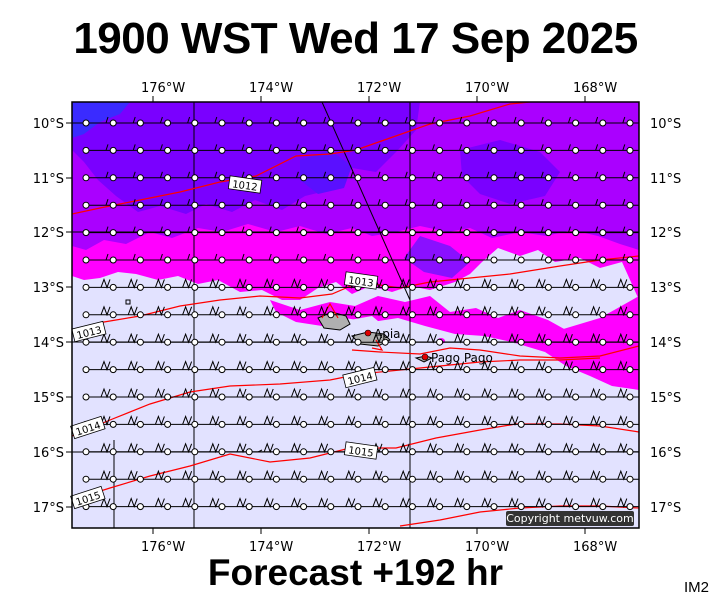  What do you see at coordinates (665, 398) in the screenshot?
I see `right-lat-label: 15°S` at bounding box center [665, 398].